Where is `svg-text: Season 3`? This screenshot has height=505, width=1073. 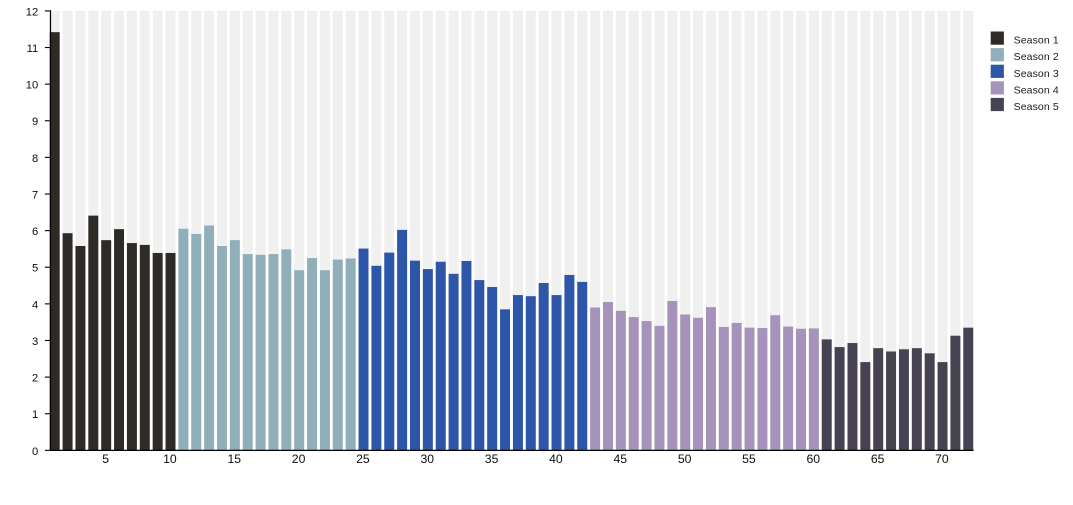
svg-text: Season 3 is located at coordinates (1036, 74).